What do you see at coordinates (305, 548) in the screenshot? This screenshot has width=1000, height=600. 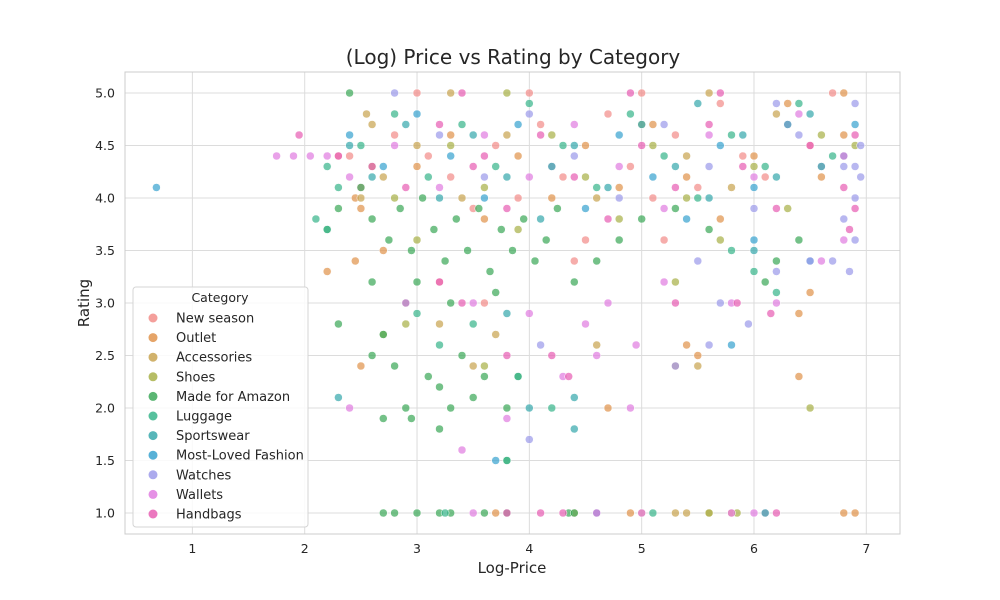 I see `x-tick-label: 2` at bounding box center [305, 548].